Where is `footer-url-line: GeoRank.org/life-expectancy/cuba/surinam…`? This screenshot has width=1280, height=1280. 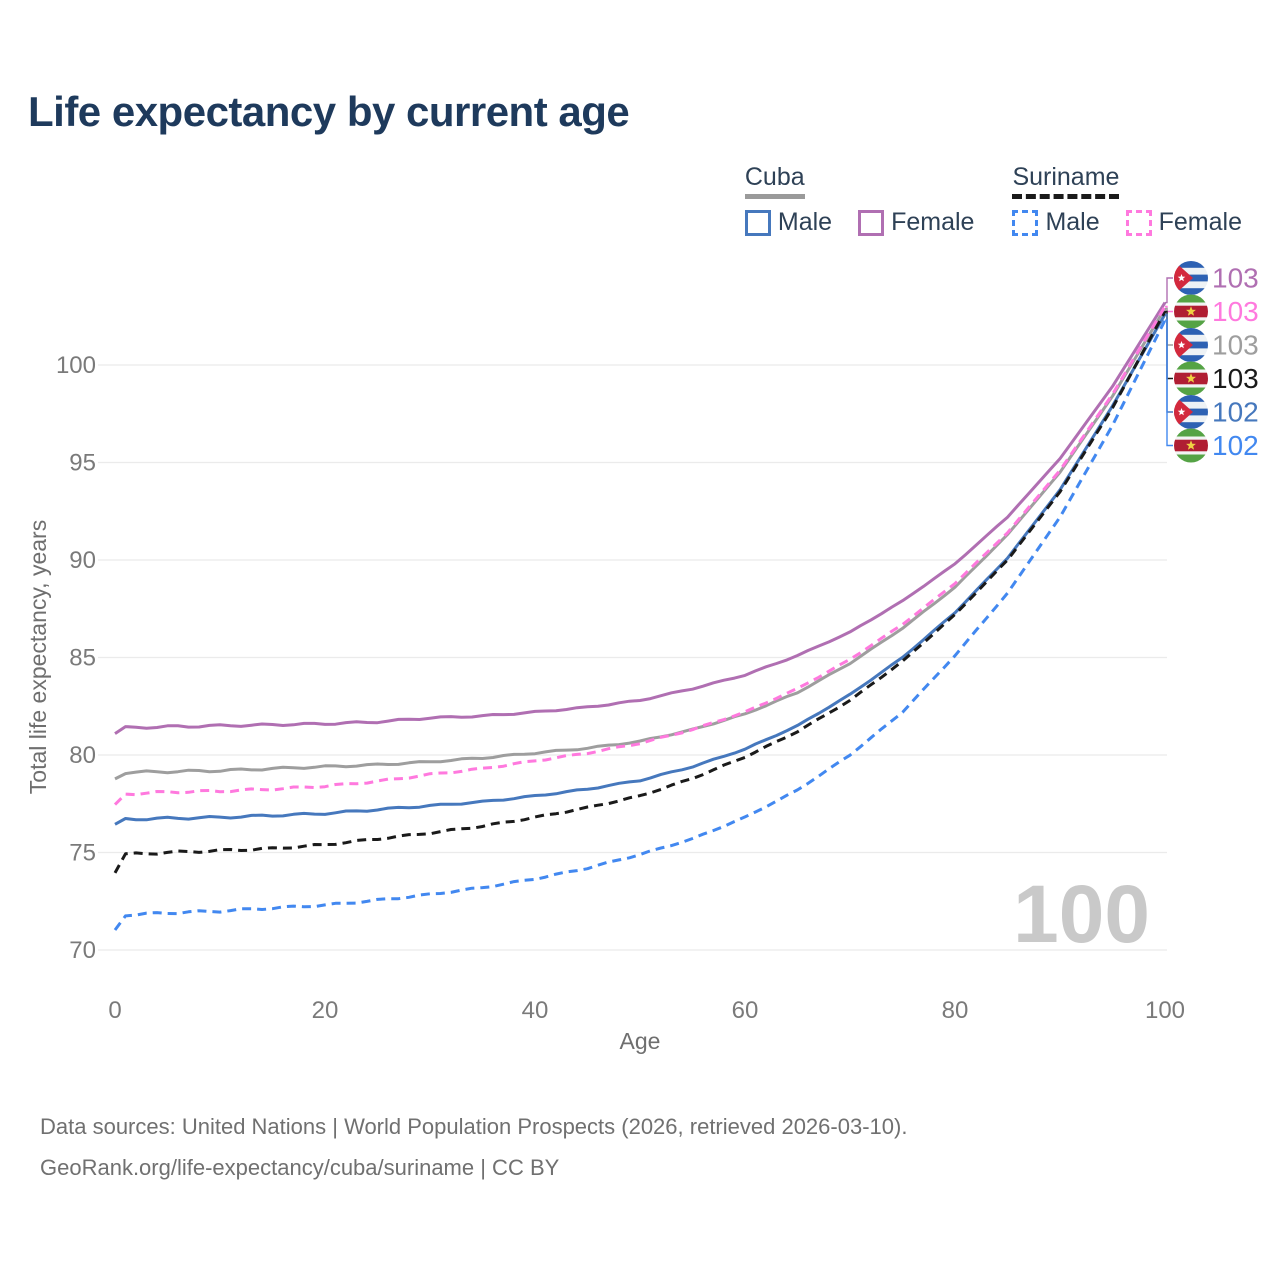 footer-url-line: GeoRank.org/life-expectancy/cuba/surinam… is located at coordinates (300, 1167).